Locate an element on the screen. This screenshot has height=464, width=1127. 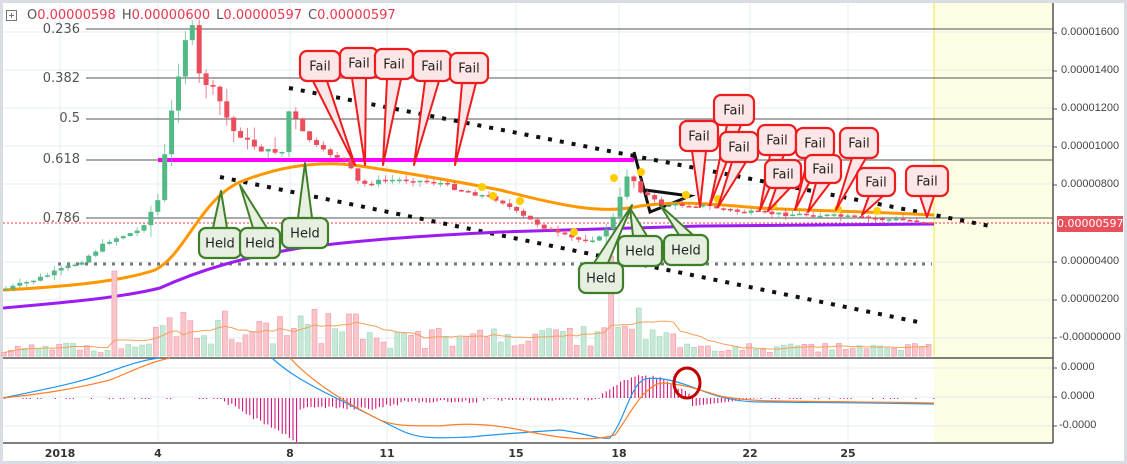
open-value: 0.00000598 is located at coordinates (76, 15).